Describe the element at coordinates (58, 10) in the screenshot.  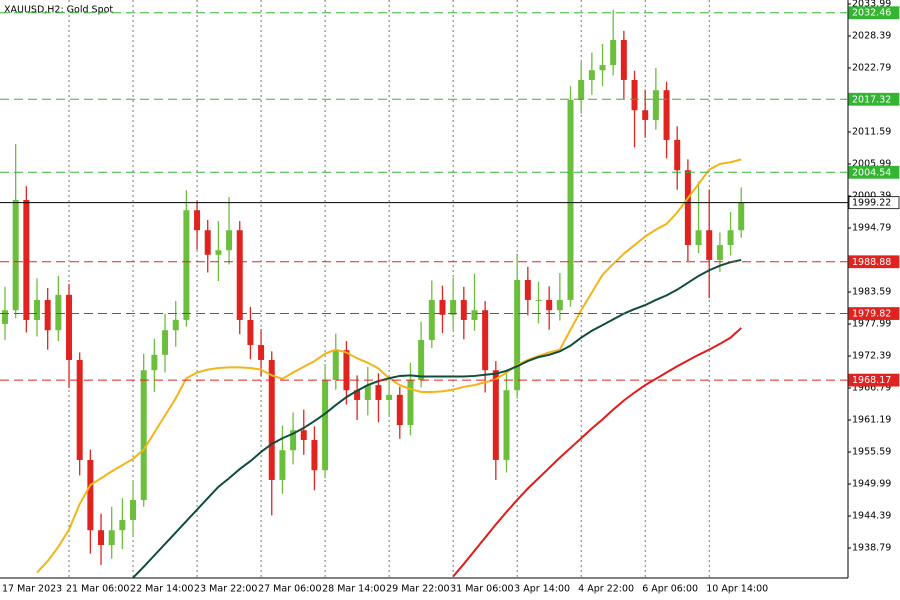
I see `chart-title: XAUUSD,H2: Gold Spot` at that location.